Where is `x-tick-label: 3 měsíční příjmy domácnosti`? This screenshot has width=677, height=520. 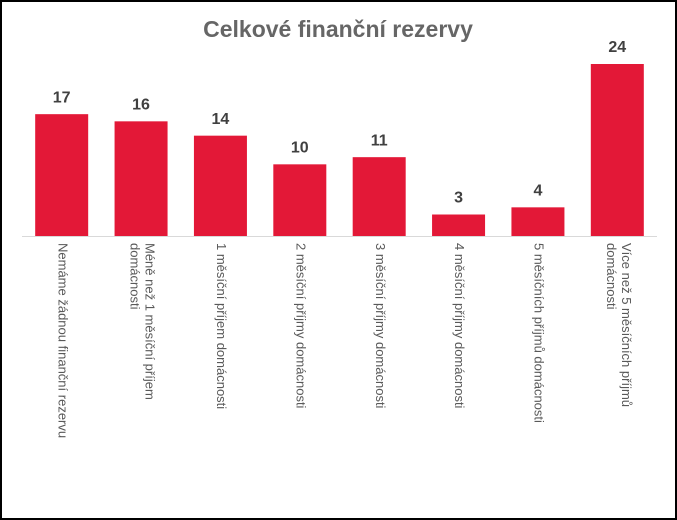 x-tick-label: 3 měsíční příjmy domácnosti is located at coordinates (380, 326).